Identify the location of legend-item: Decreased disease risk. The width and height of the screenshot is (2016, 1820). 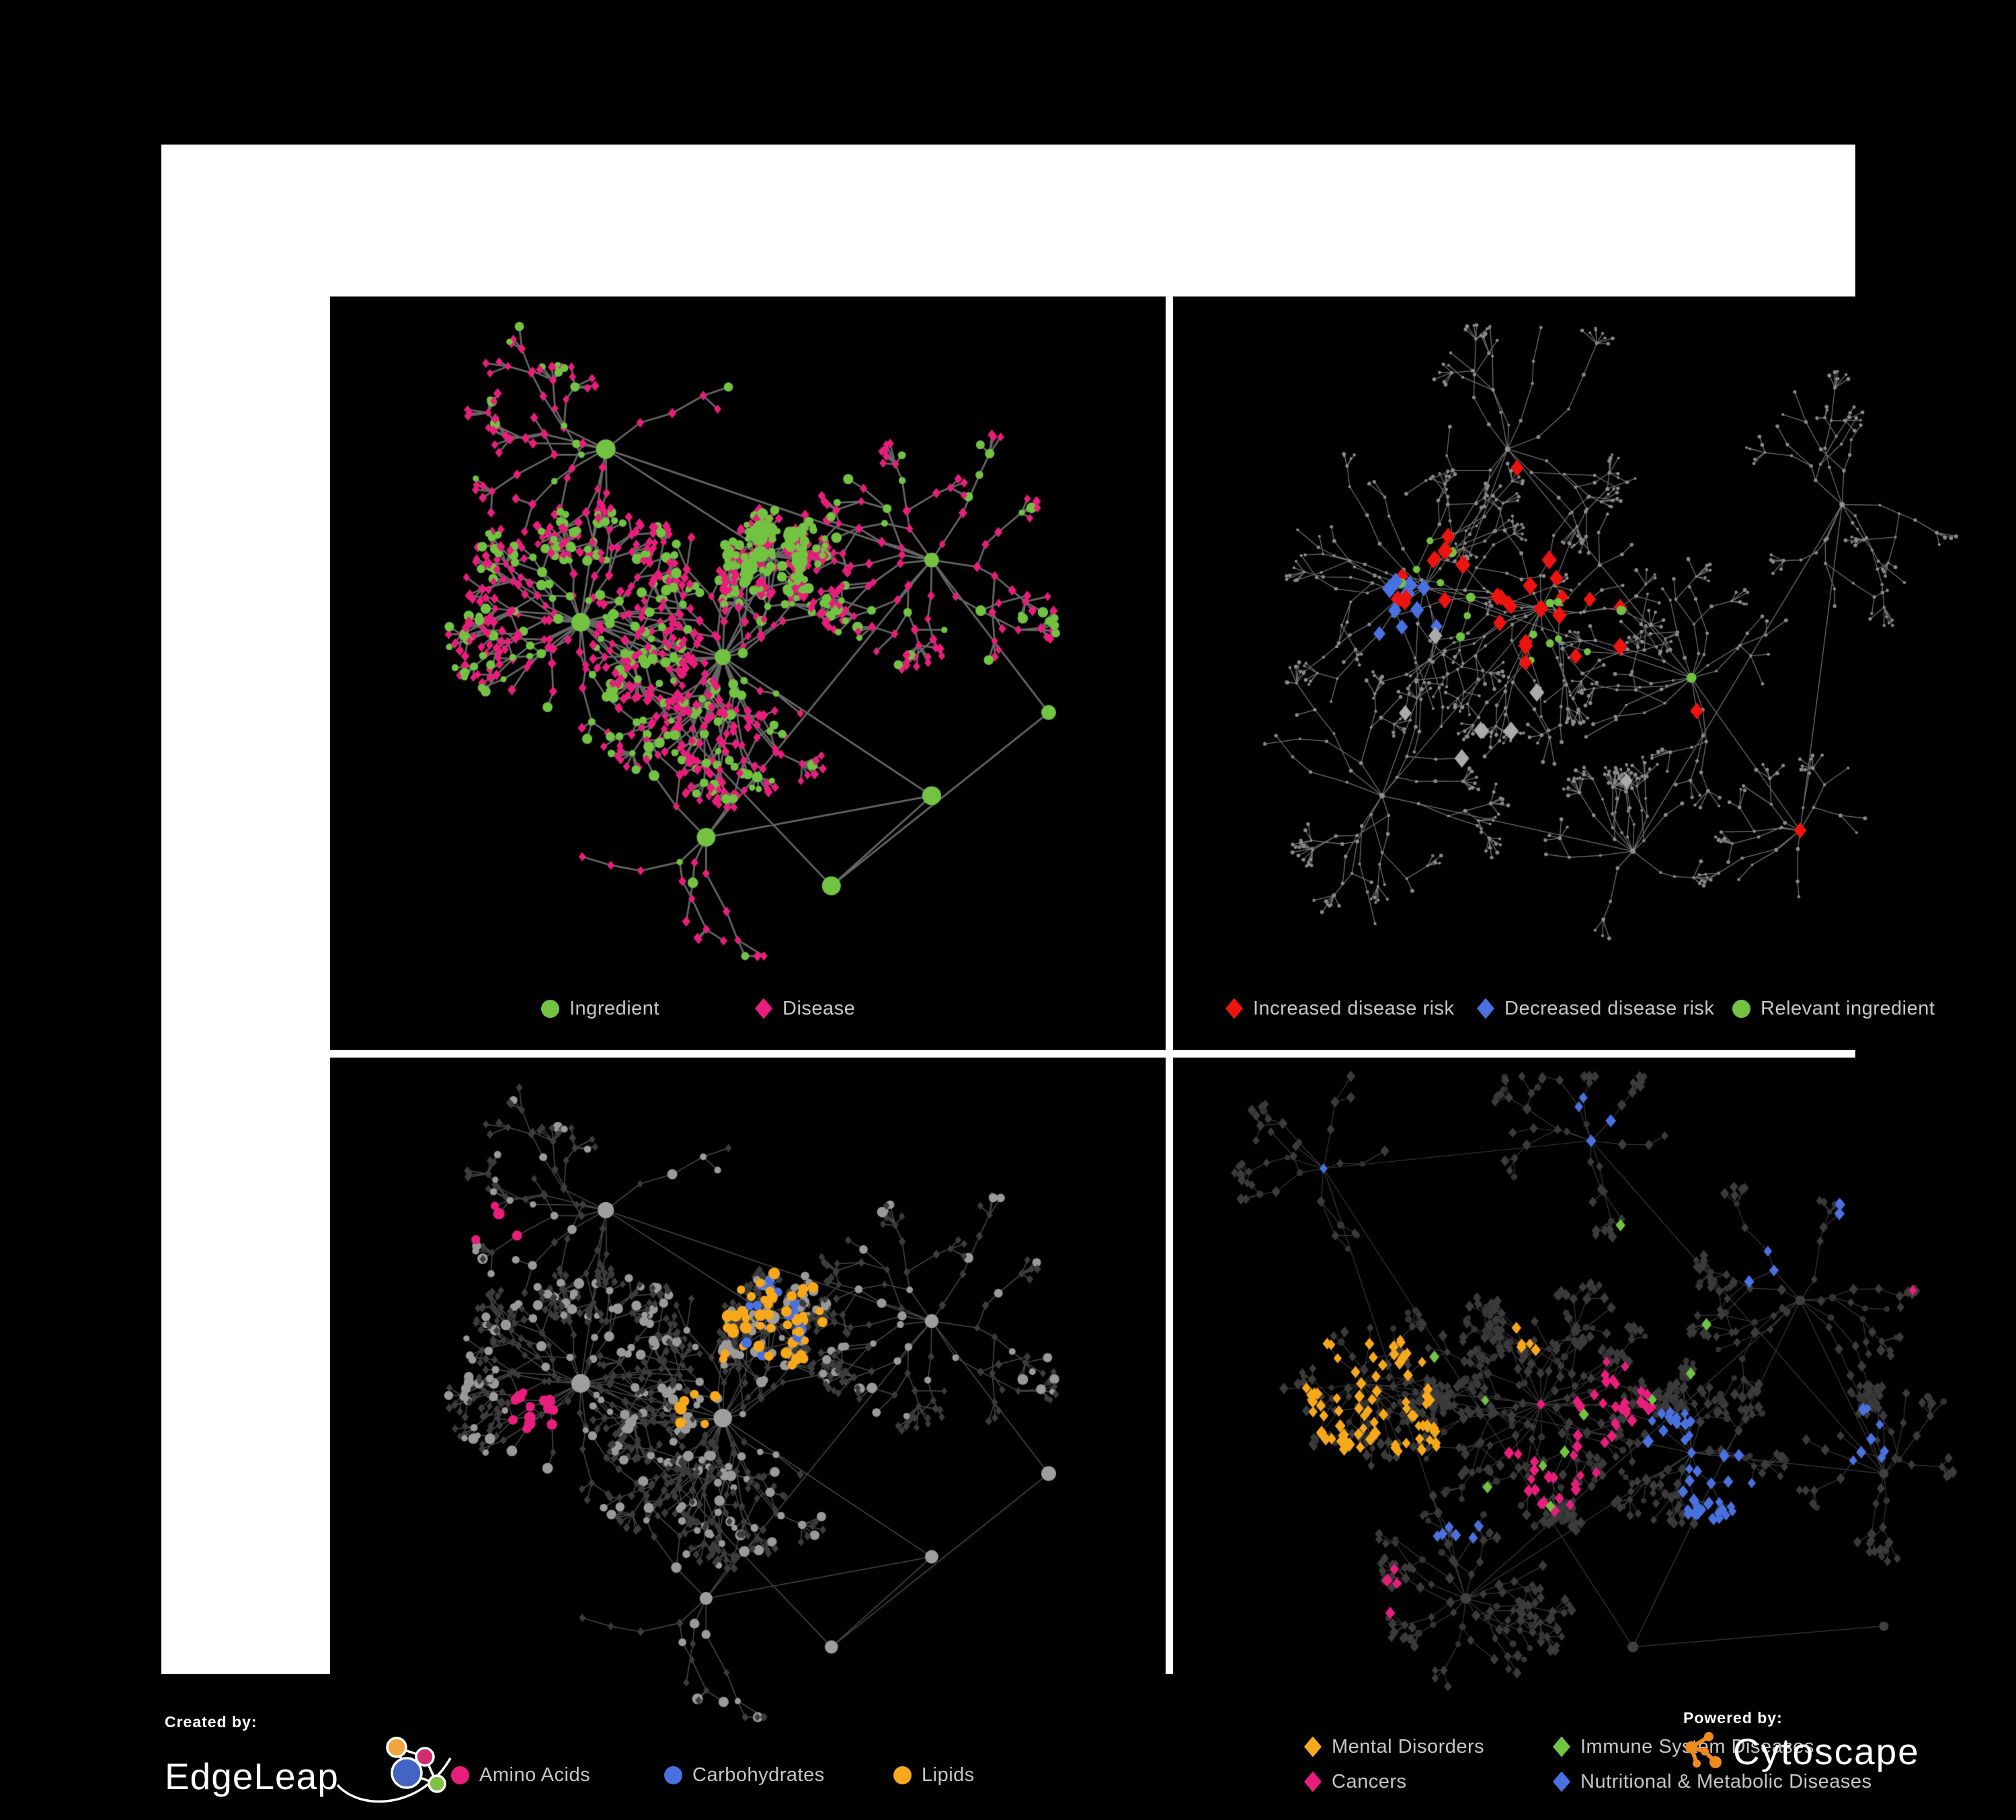
(1595, 1008).